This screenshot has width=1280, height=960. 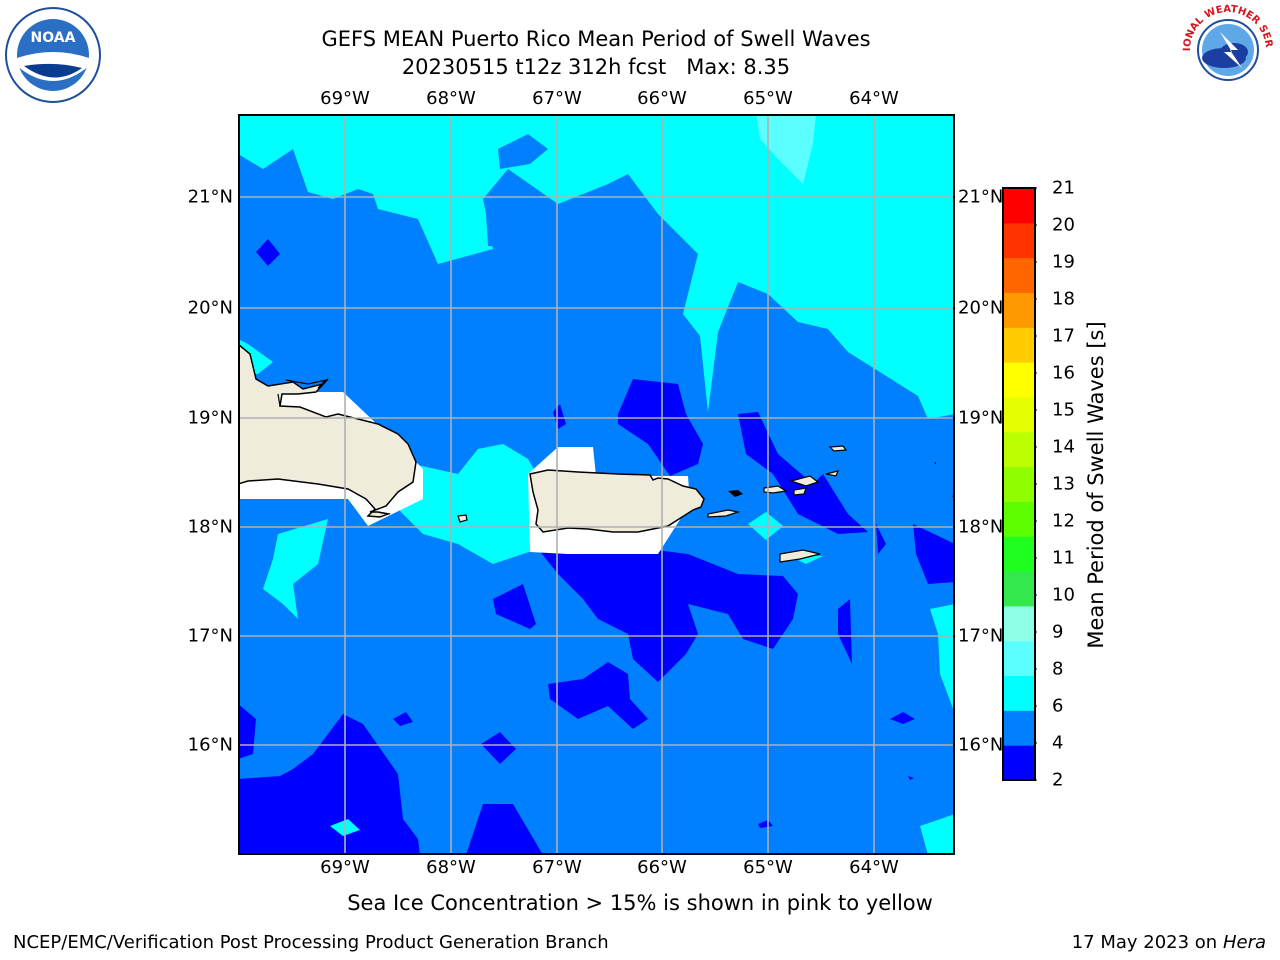 What do you see at coordinates (1058, 743) in the screenshot?
I see `colorbar-tick-label: 4` at bounding box center [1058, 743].